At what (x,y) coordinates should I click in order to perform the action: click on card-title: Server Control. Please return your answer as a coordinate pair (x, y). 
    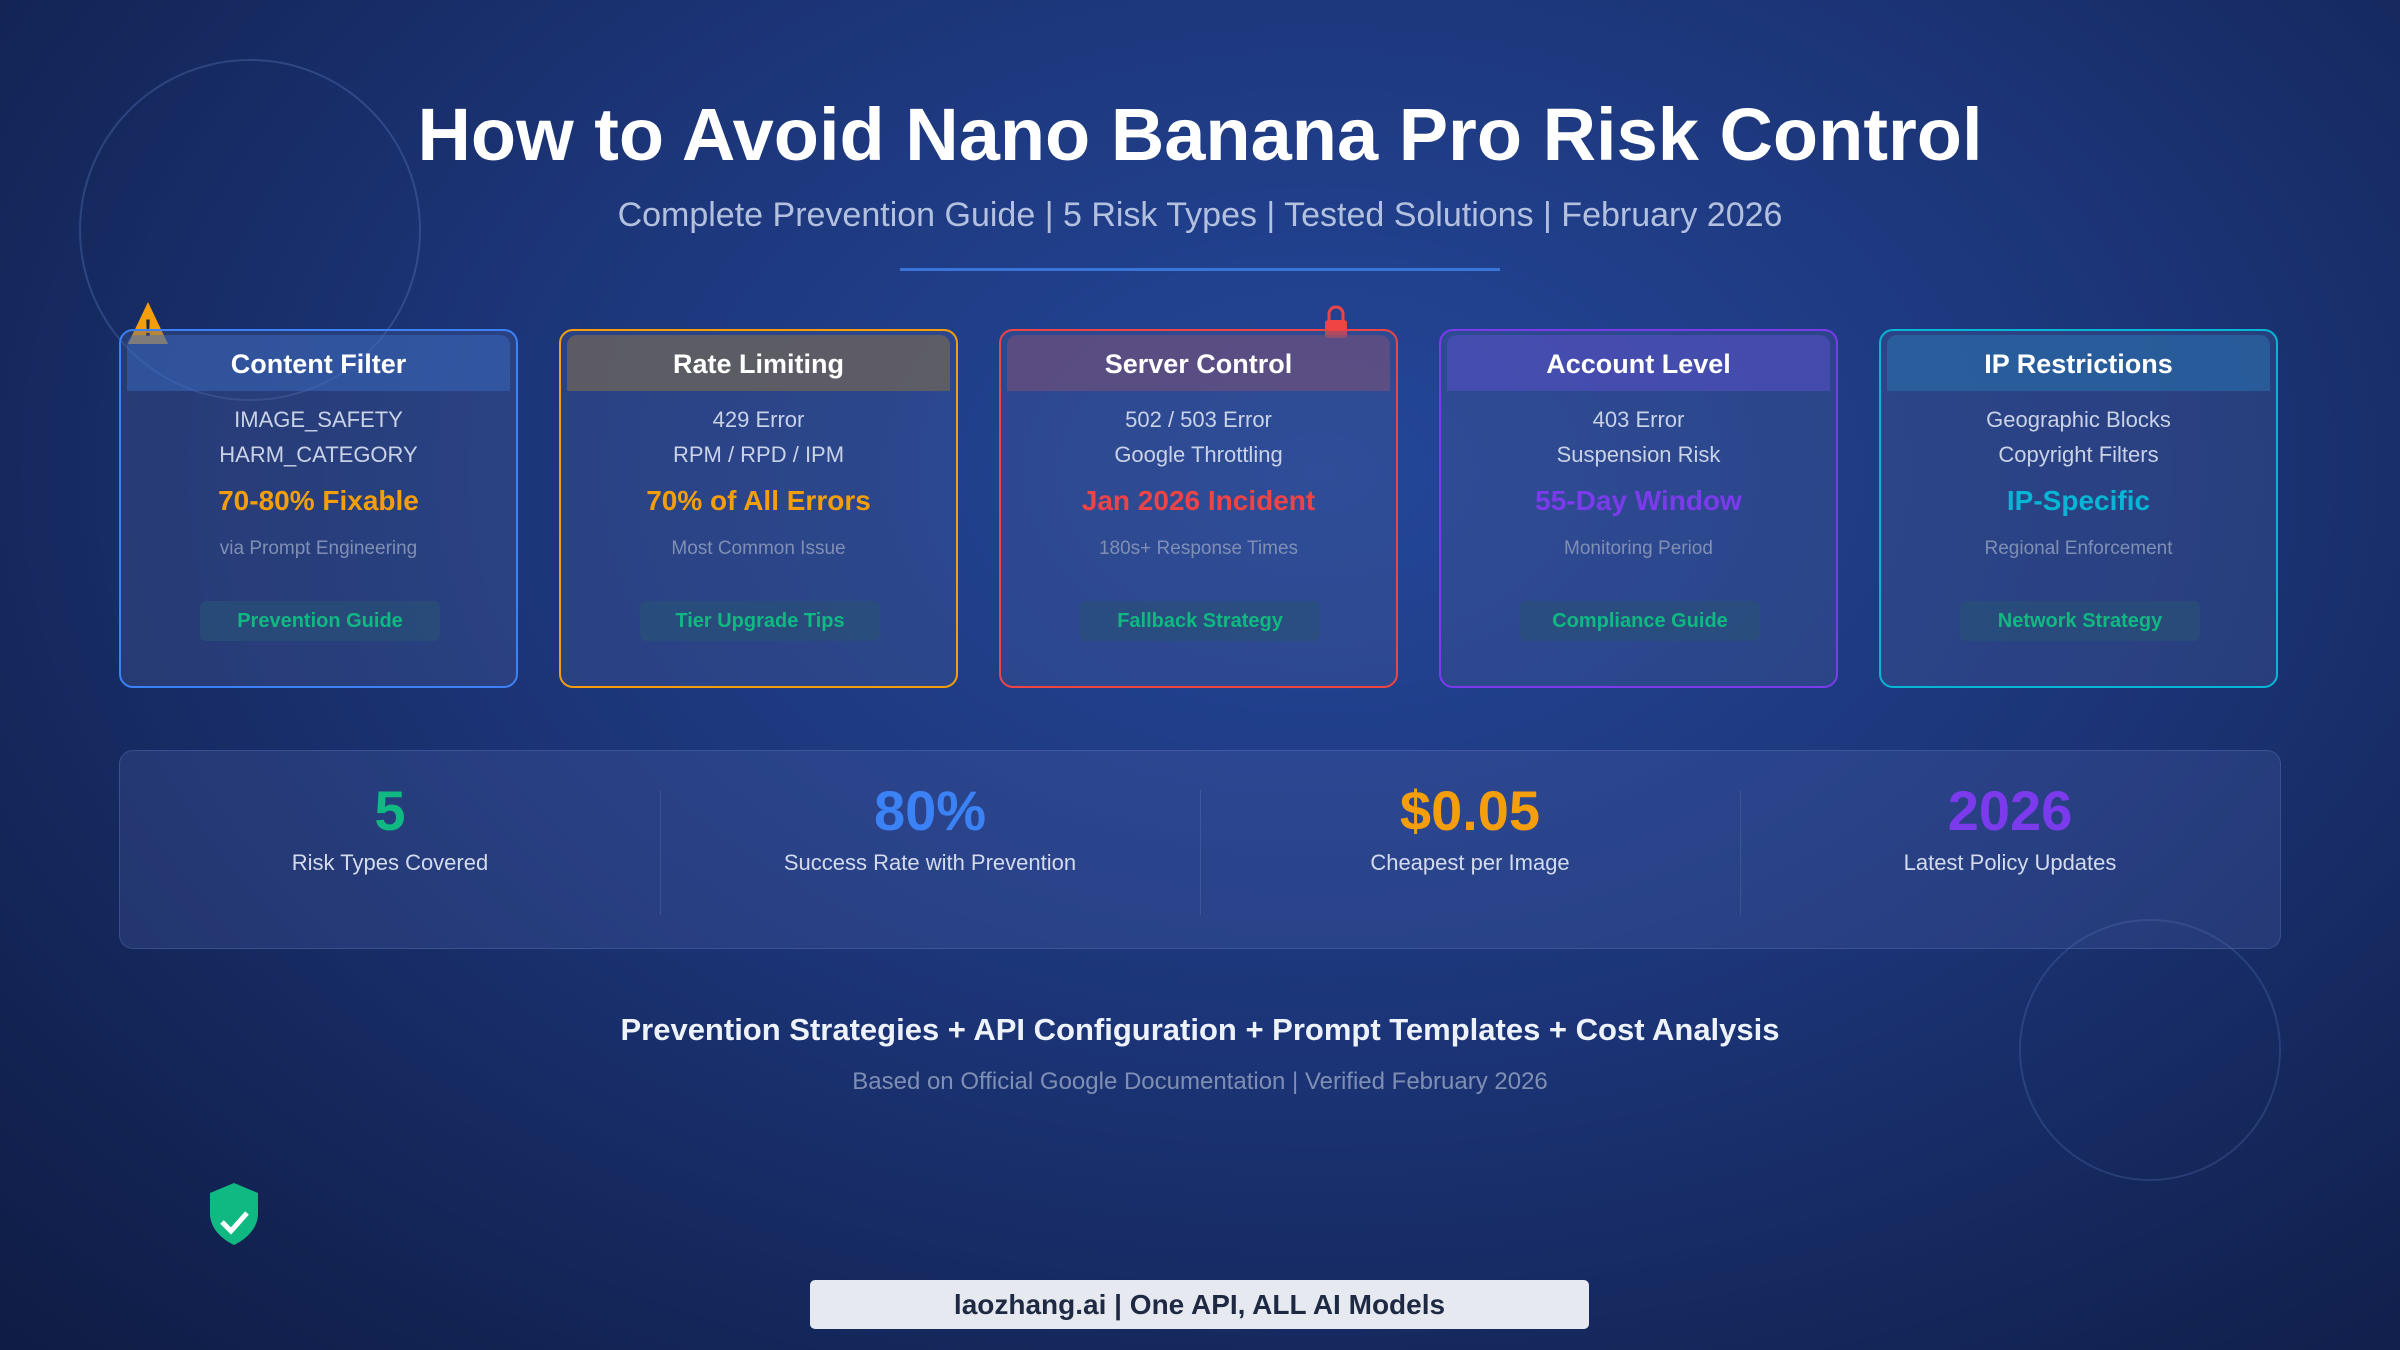
    Looking at the image, I should click on (1198, 364).